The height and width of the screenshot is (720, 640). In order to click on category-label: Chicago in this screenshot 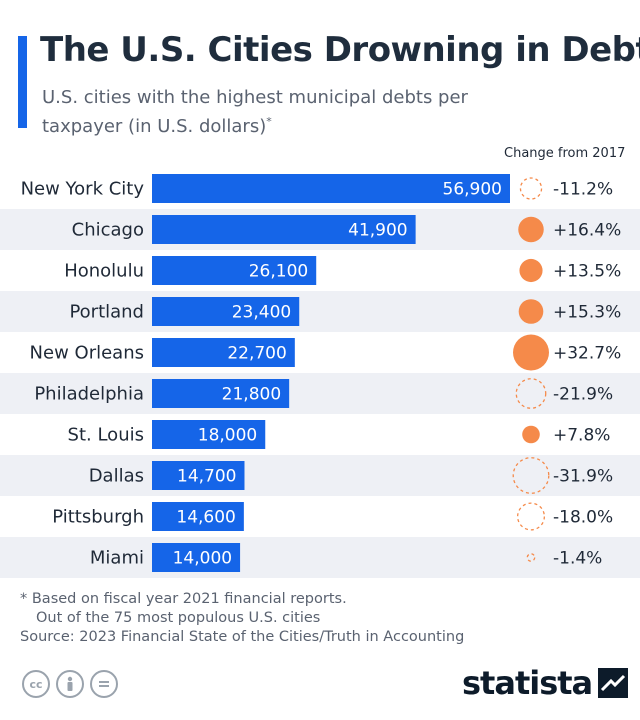, I will do `click(108, 230)`.